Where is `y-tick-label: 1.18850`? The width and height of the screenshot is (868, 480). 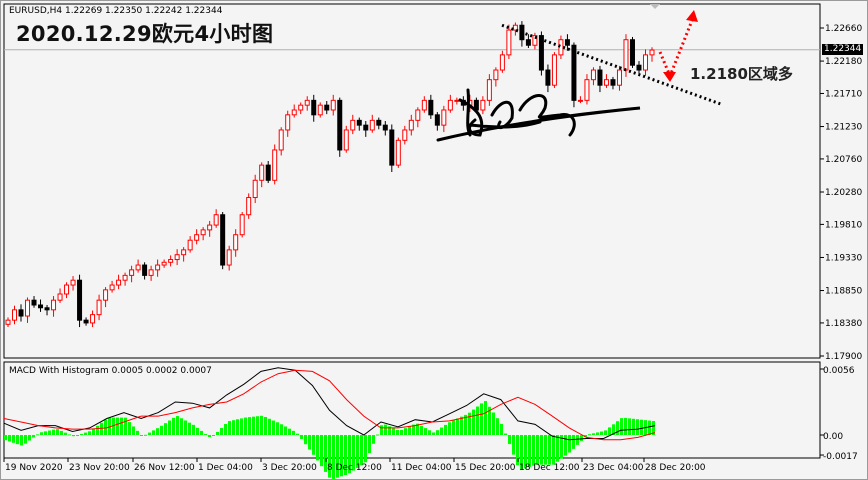 y-tick-label: 1.18850 is located at coordinates (843, 292).